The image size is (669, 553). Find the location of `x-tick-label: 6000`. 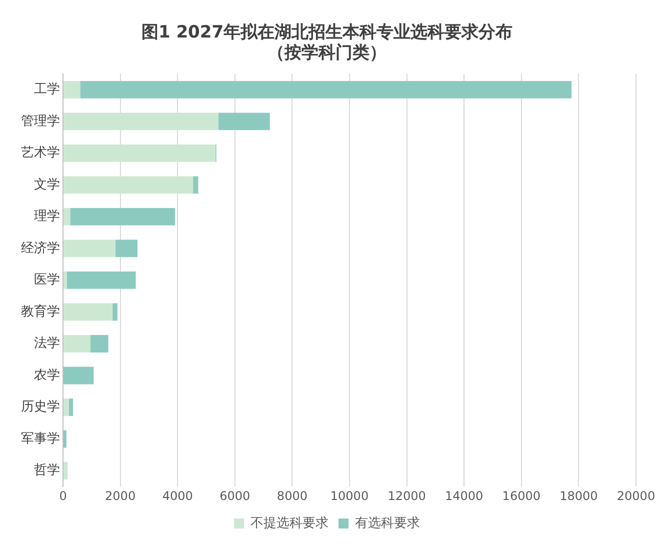

x-tick-label: 6000 is located at coordinates (235, 495).